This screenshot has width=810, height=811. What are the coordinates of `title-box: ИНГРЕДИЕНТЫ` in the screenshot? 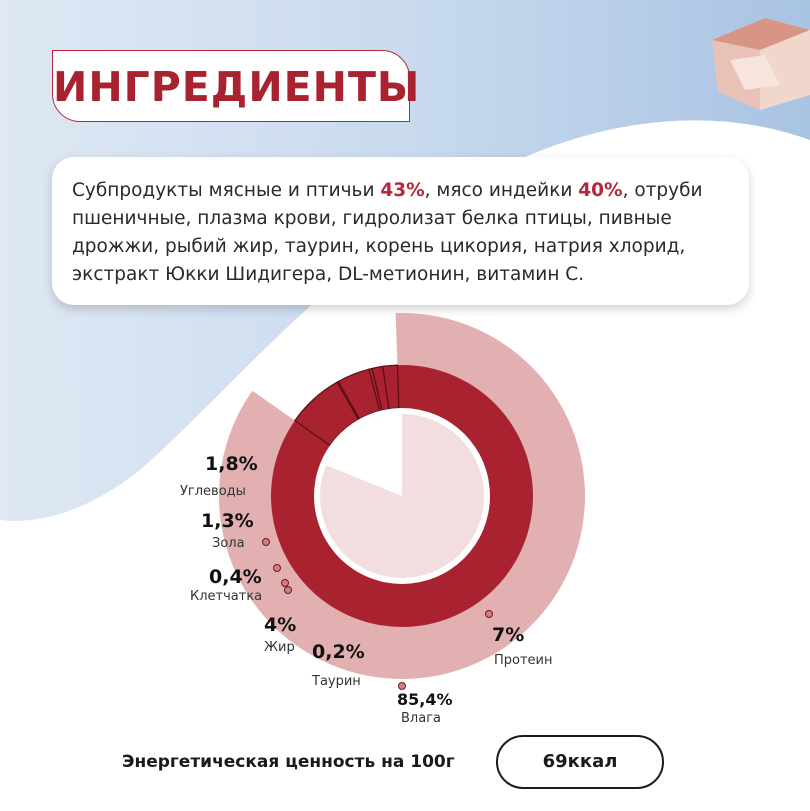 It's located at (236, 86).